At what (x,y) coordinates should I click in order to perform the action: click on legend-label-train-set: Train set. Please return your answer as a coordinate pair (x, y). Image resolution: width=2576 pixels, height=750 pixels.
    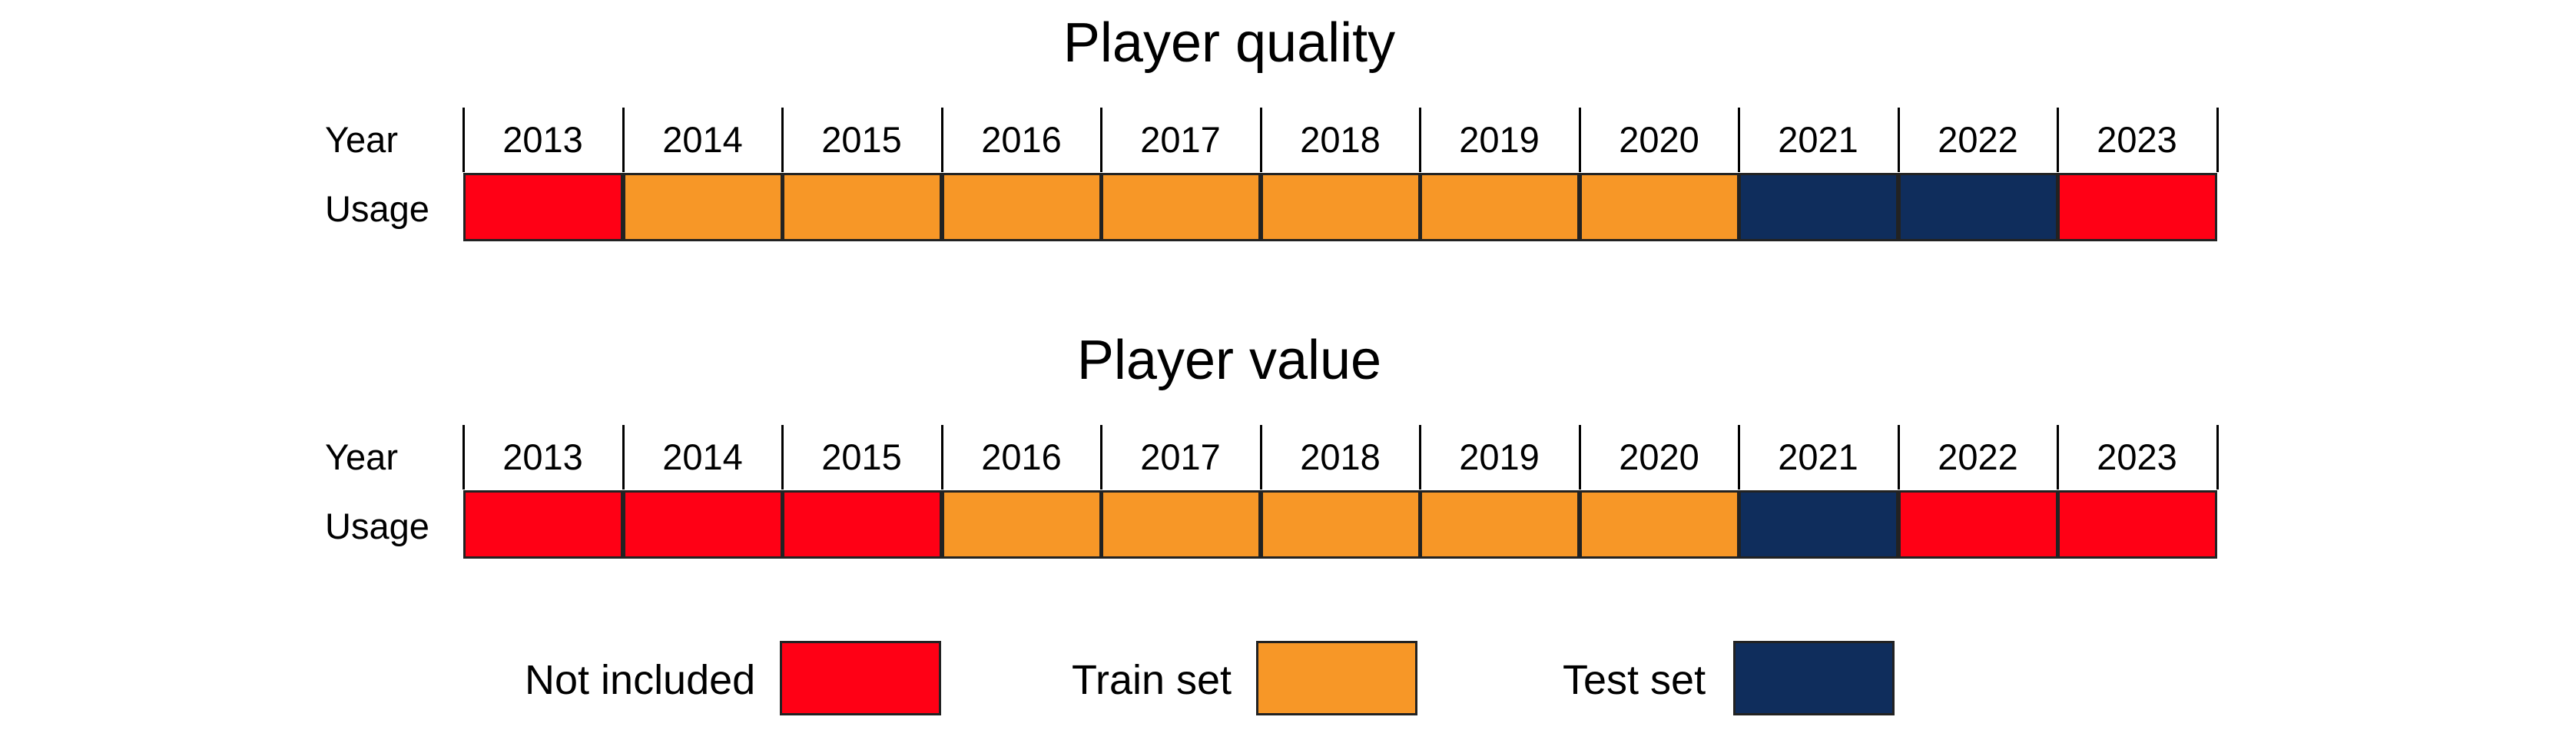
    Looking at the image, I should click on (1152, 680).